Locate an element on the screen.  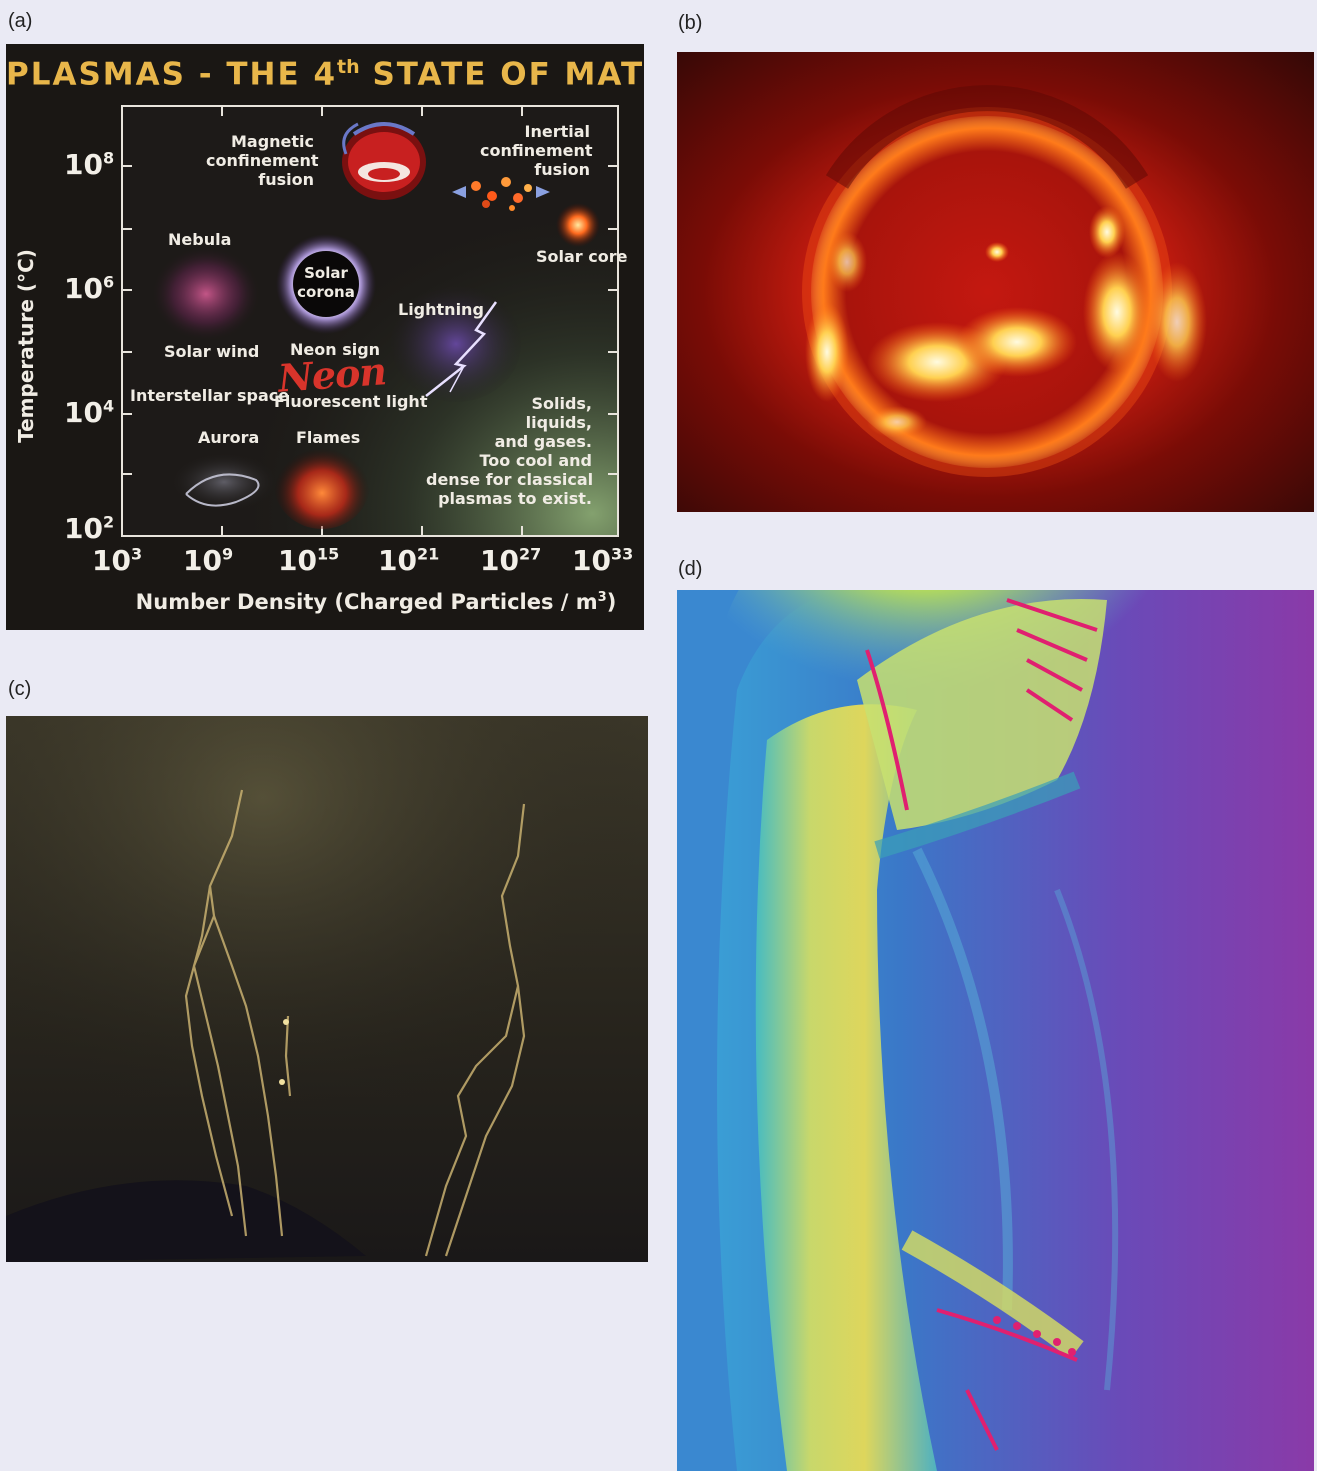
y-tick-label: 104 is located at coordinates (89, 412).